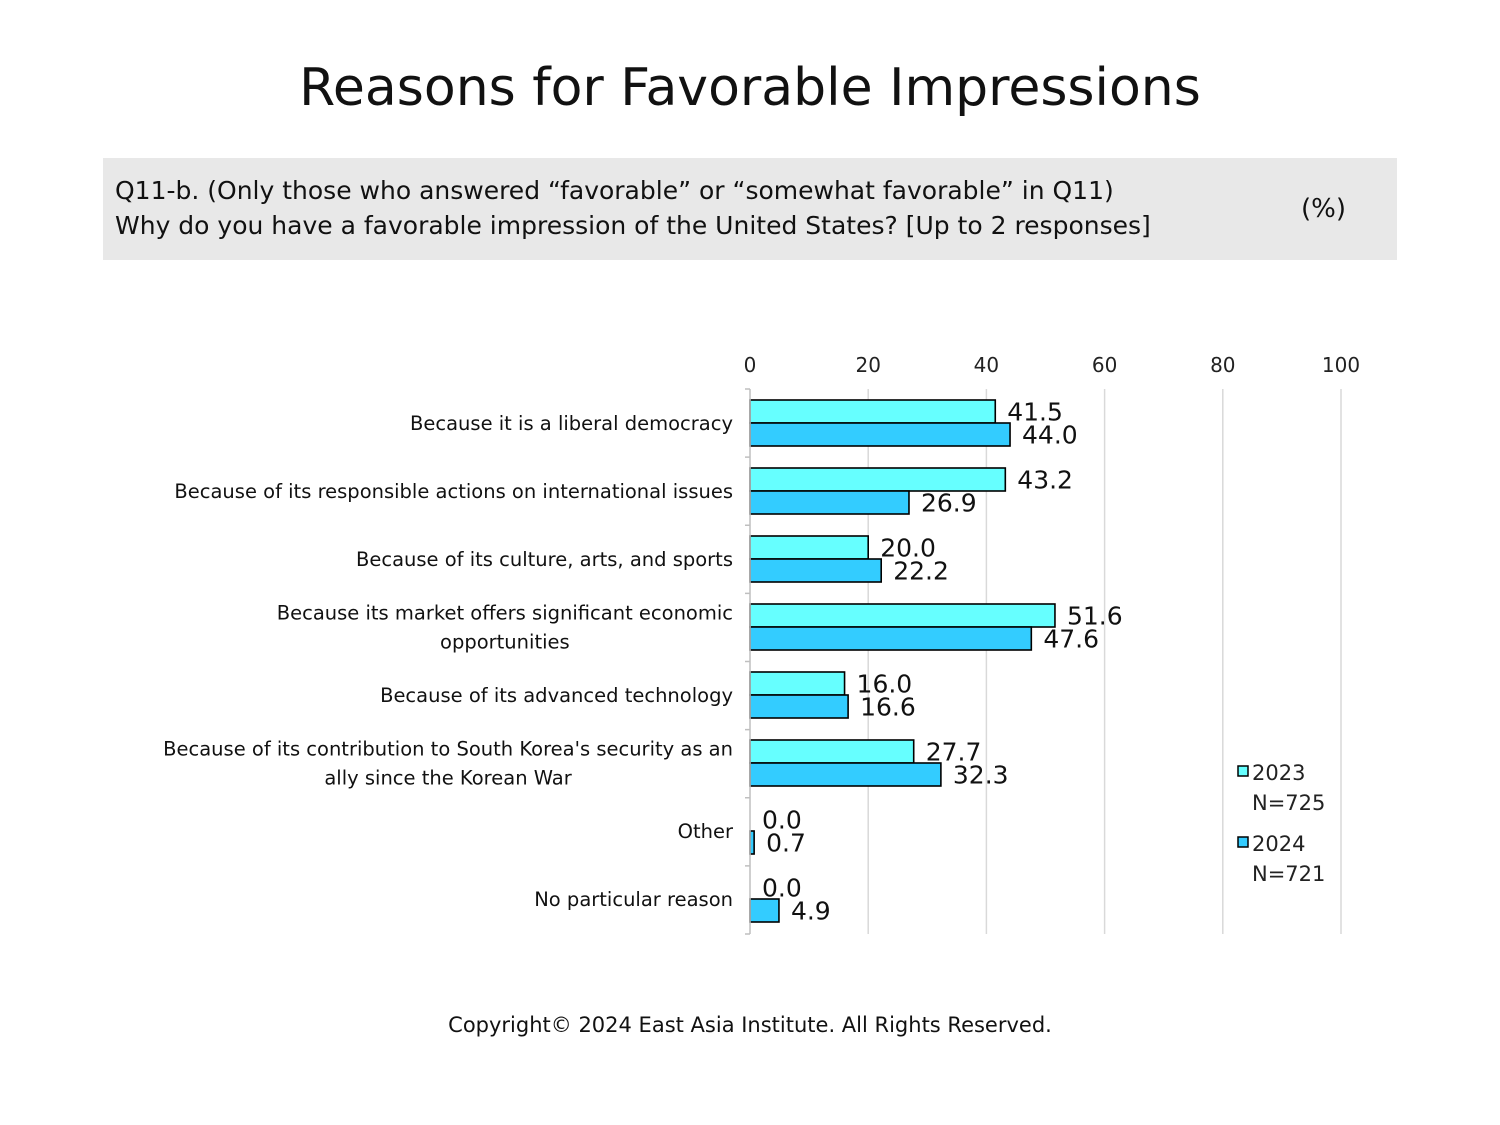  Describe the element at coordinates (1071, 639) in the screenshot. I see `data-label-2024-3: 47.6` at that location.